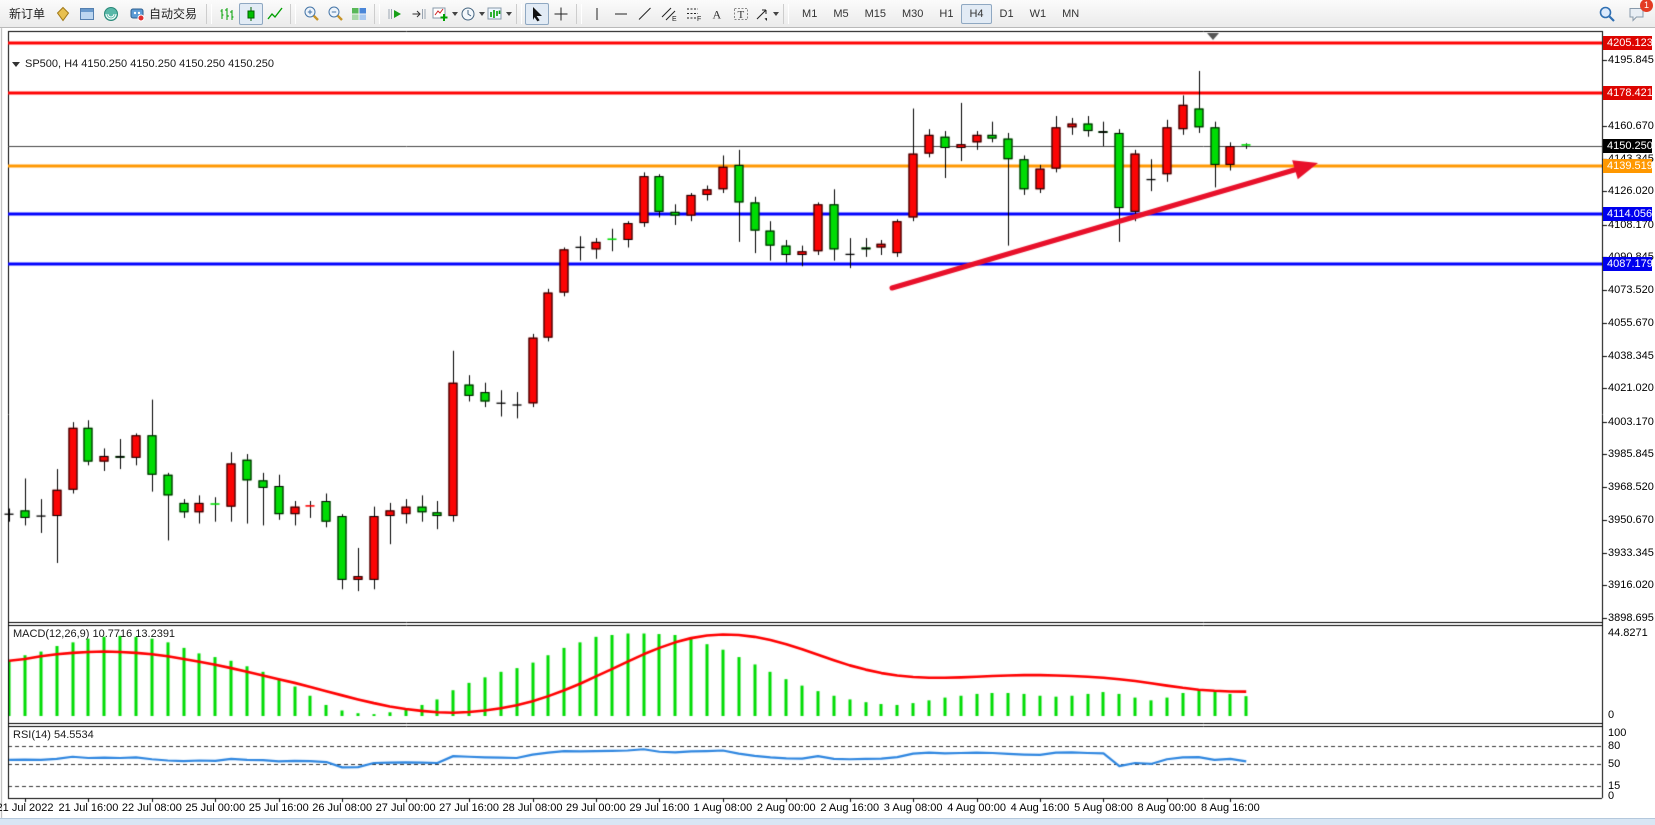 Image resolution: width=1655 pixels, height=825 pixels. I want to click on trendline-tool-icon, so click(645, 14).